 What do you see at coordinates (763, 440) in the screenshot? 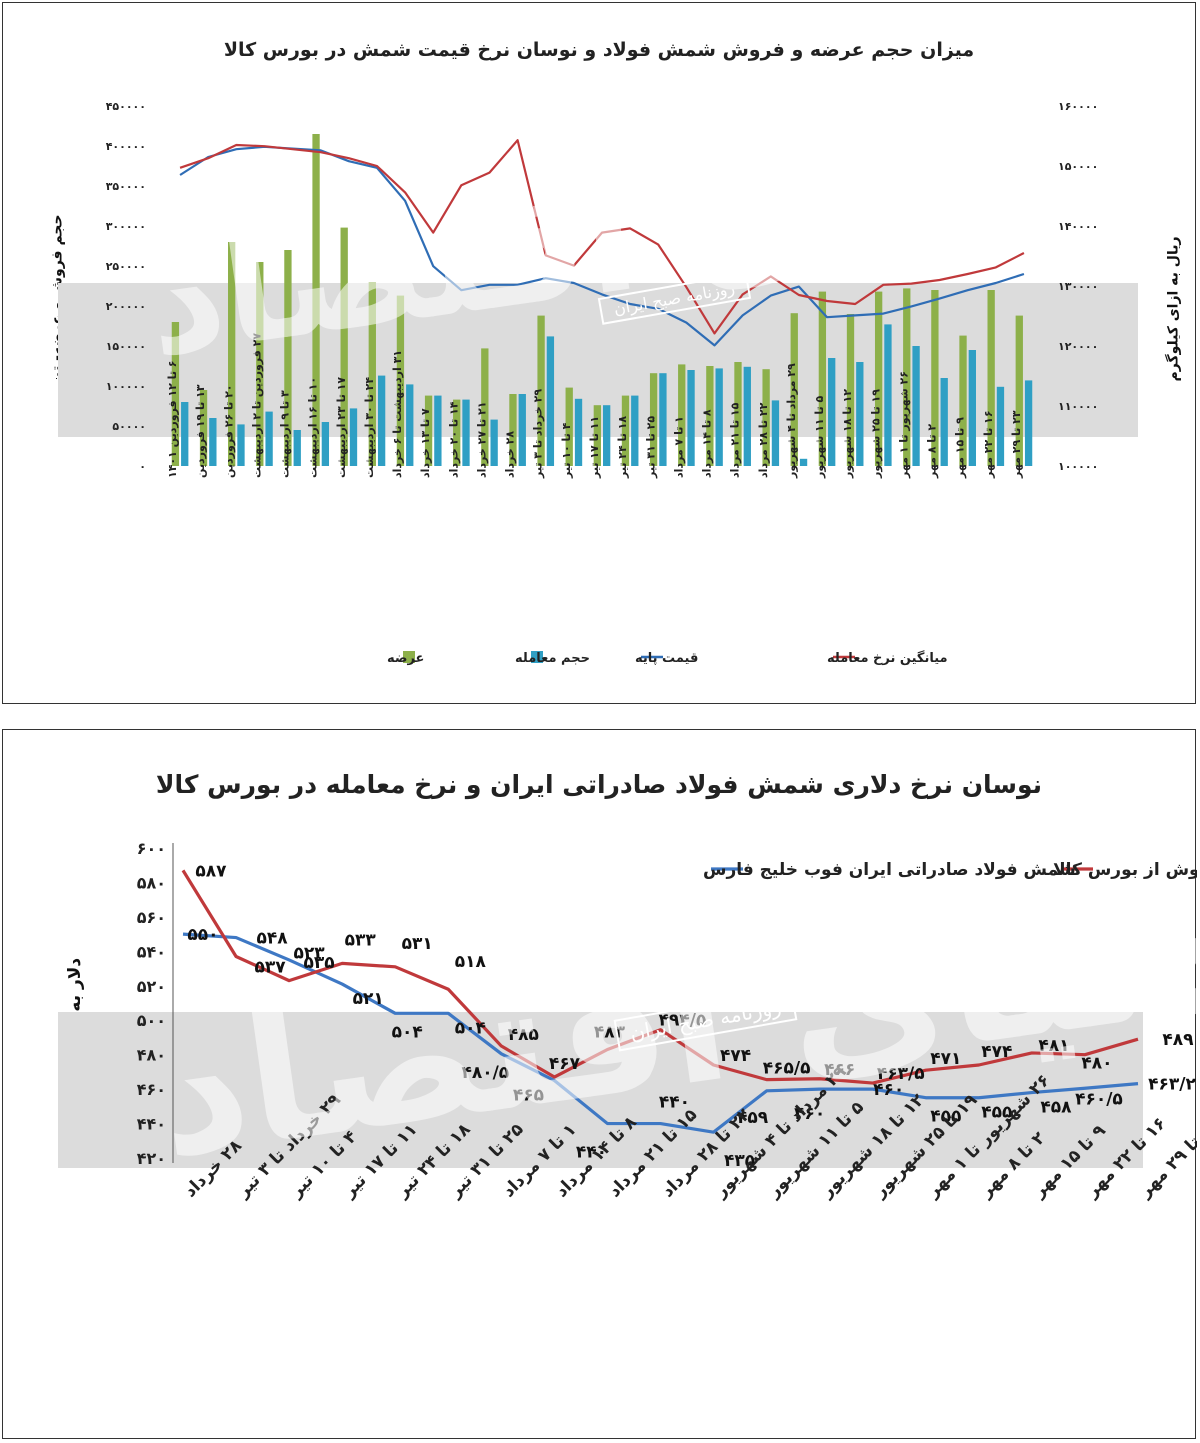
I see `x-tick-label: ۲۲ تا ۲۸ مرداد` at bounding box center [763, 440].